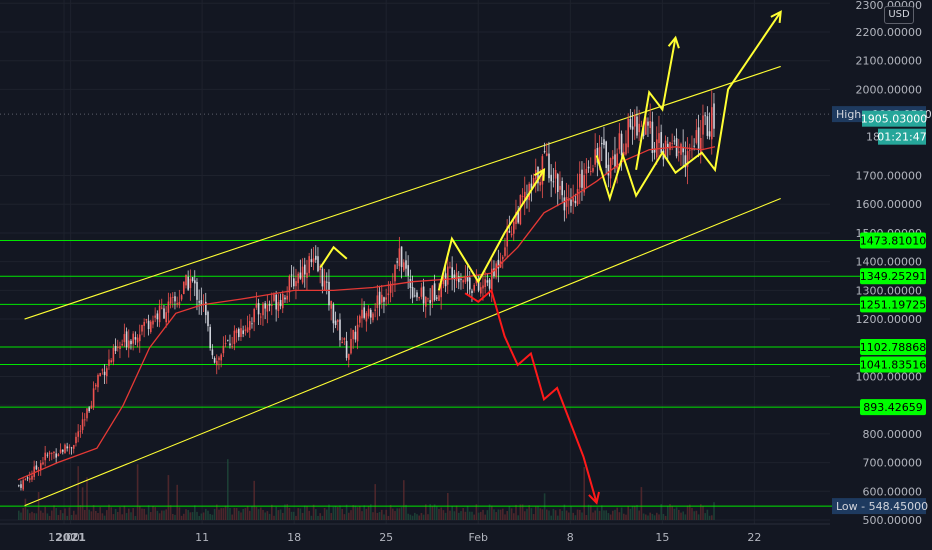 The width and height of the screenshot is (932, 550). What do you see at coordinates (893, 520) in the screenshot?
I see `y-tick-label: 500.00000` at bounding box center [893, 520].